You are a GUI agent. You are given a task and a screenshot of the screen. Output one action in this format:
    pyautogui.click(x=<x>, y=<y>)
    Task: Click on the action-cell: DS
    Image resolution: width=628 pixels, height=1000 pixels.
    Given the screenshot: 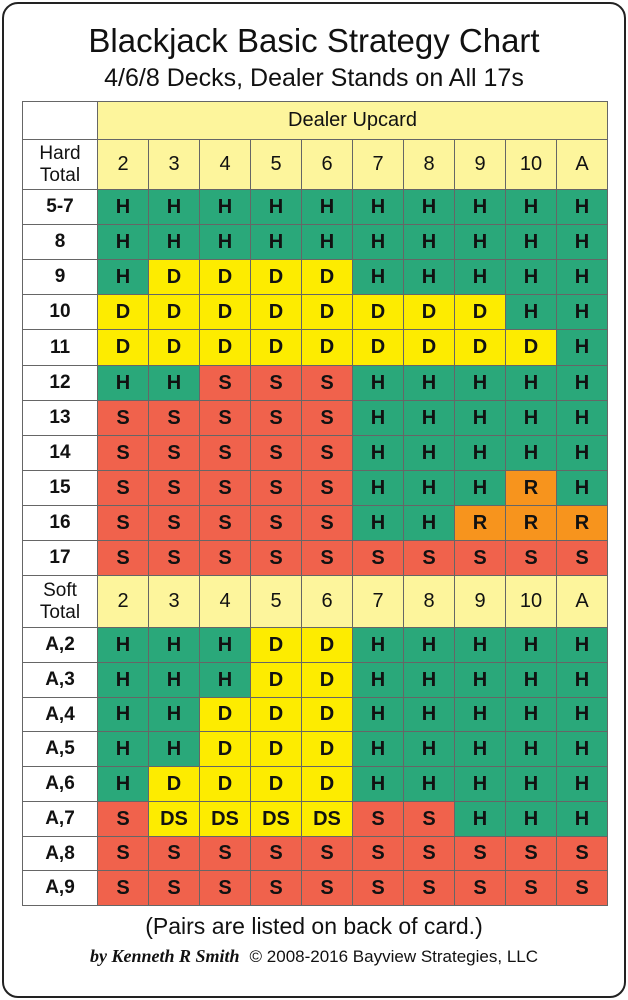 What is the action you would take?
    pyautogui.click(x=225, y=819)
    